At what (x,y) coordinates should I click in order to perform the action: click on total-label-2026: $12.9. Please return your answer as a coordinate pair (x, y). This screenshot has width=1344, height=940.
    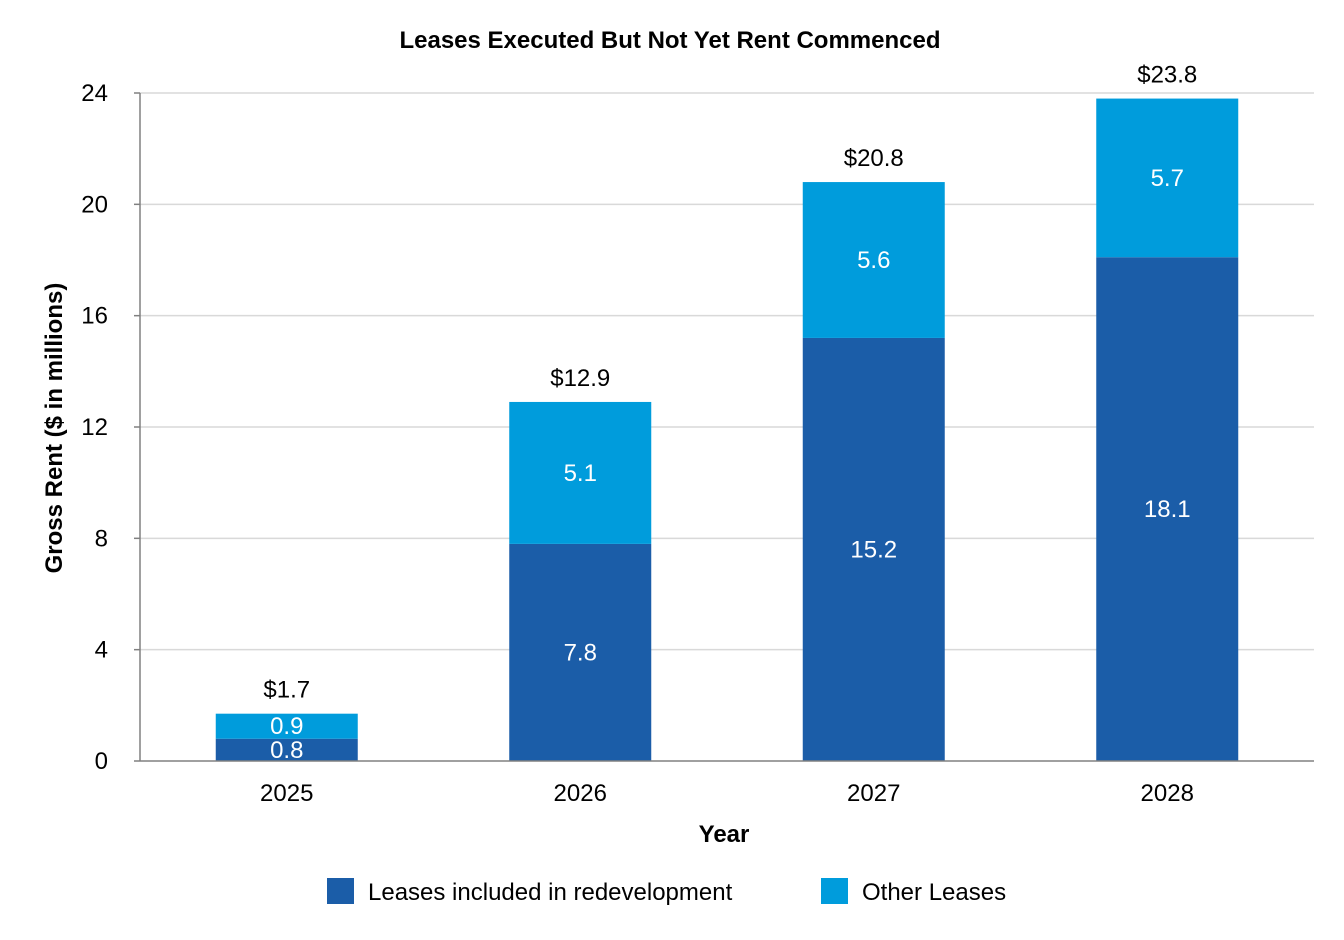
    Looking at the image, I should click on (580, 378).